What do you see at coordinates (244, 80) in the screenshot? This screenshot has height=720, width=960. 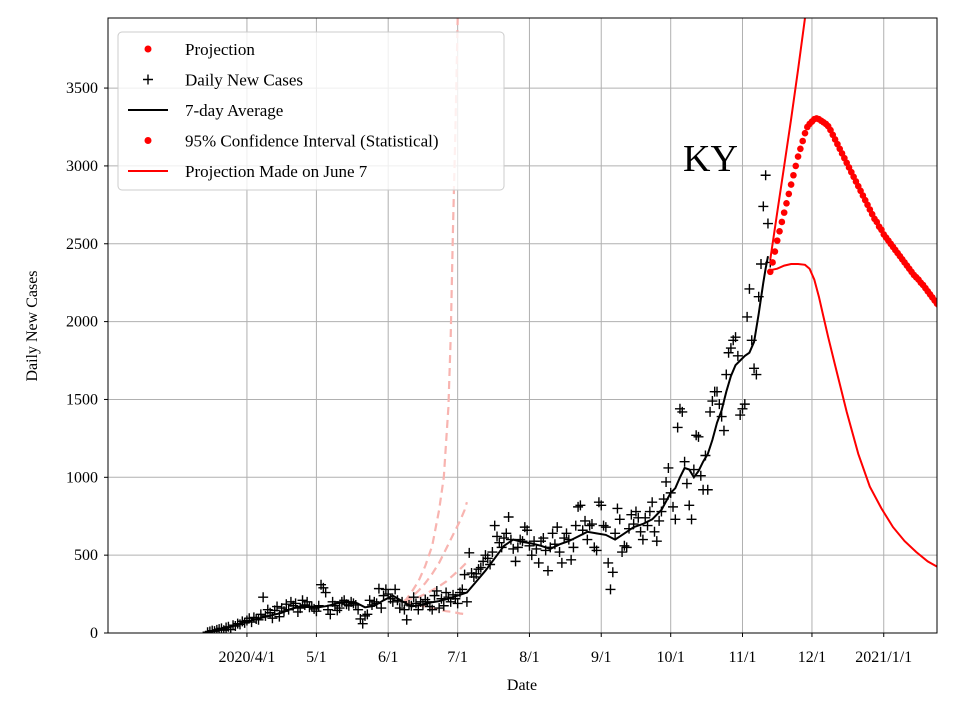 I see `legend-label: Daily New Cases` at bounding box center [244, 80].